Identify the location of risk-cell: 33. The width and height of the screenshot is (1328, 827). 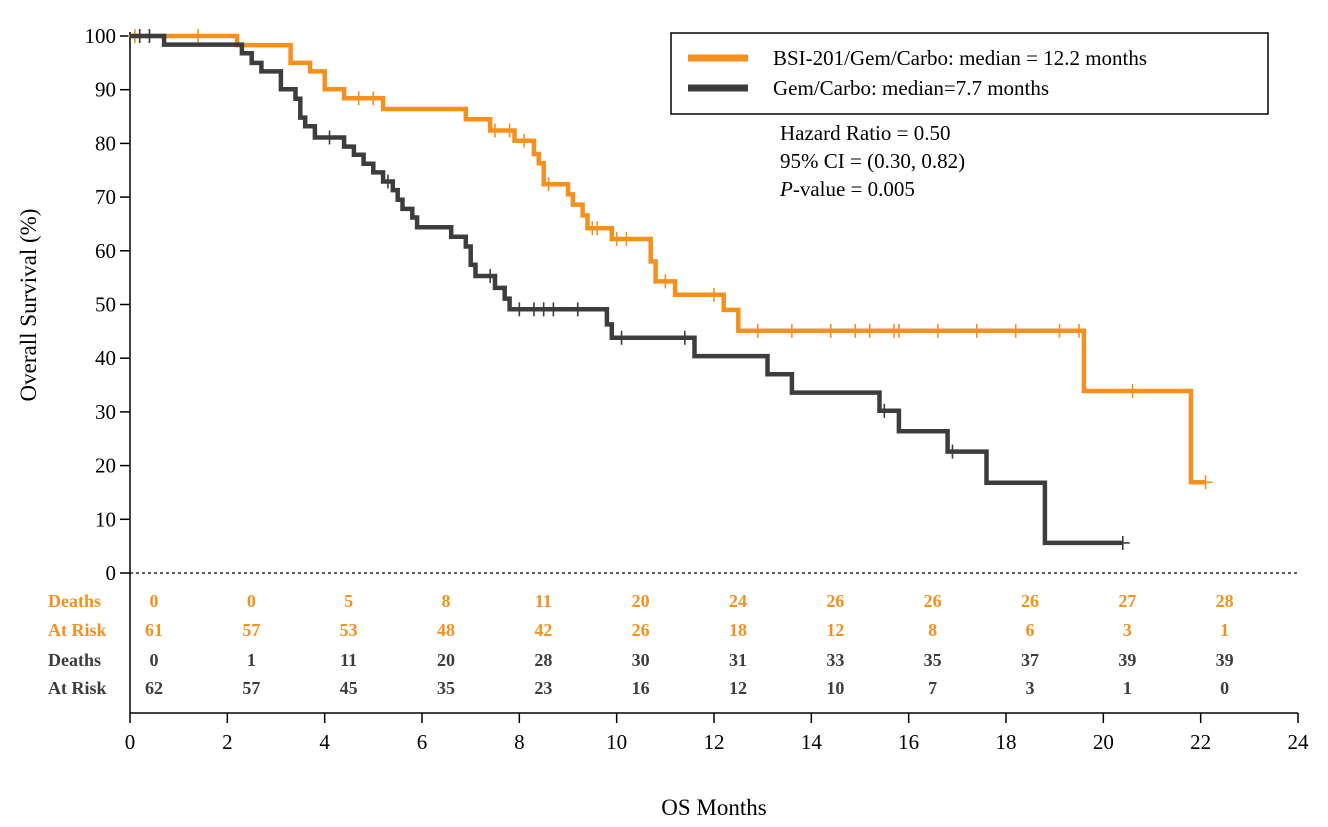
(835, 660).